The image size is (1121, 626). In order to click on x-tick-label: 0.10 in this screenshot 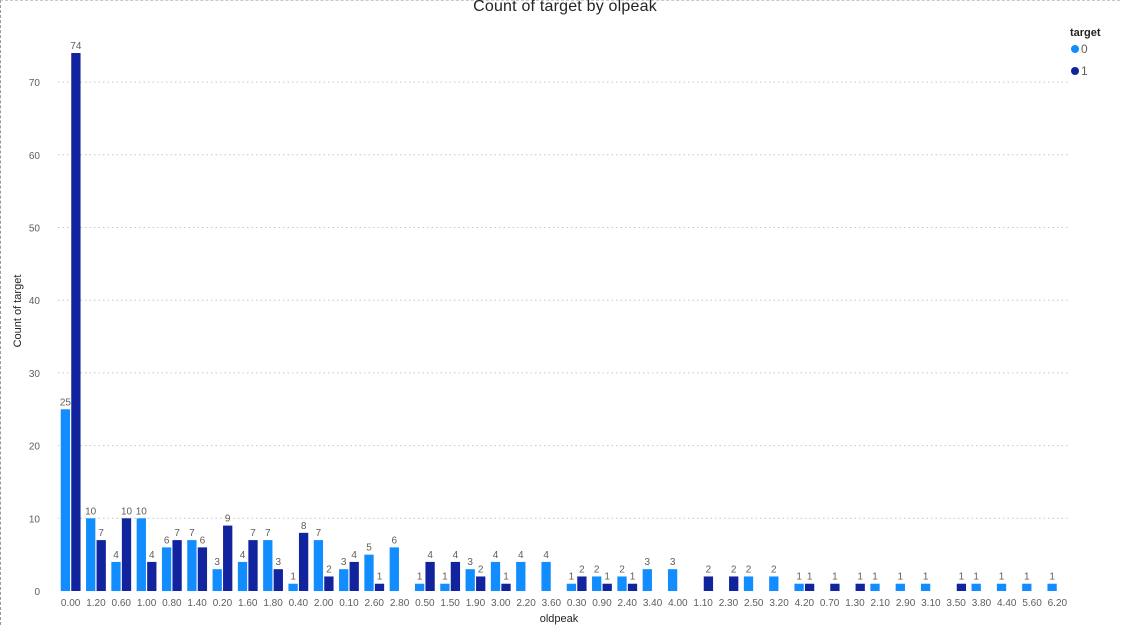, I will do `click(349, 603)`.